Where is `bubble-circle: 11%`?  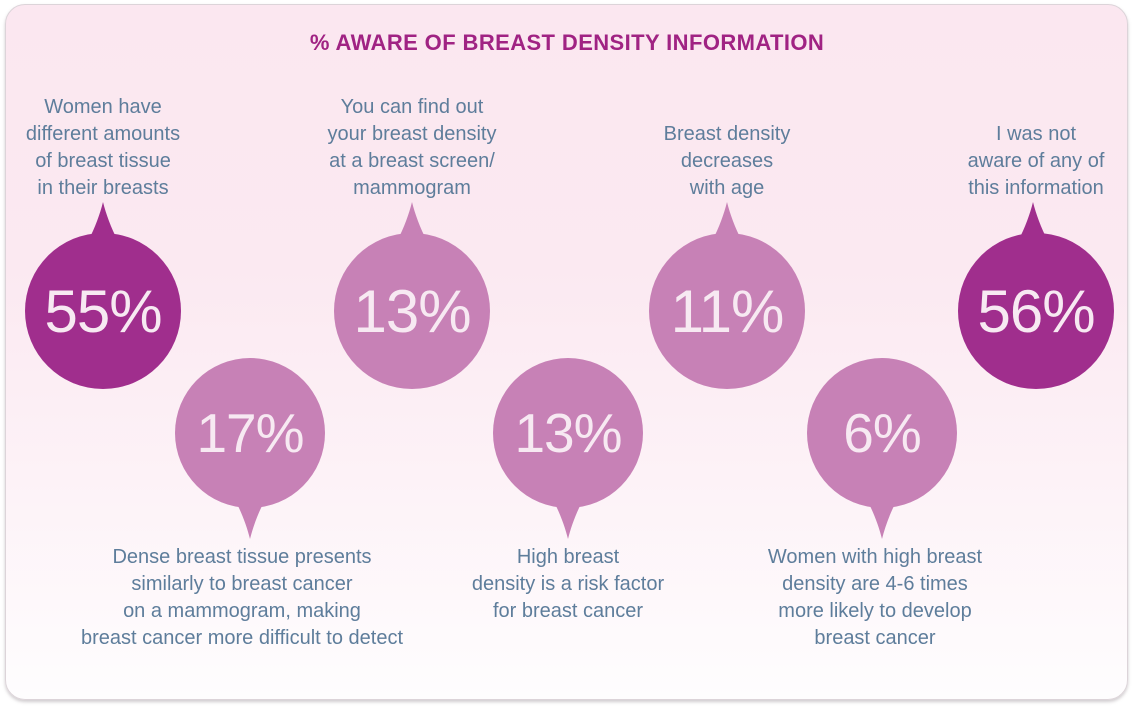 bubble-circle: 11% is located at coordinates (727, 311).